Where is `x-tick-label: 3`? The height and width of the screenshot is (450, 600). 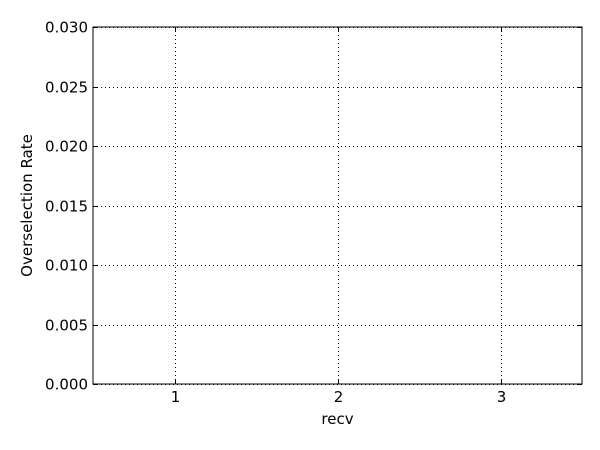 x-tick-label: 3 is located at coordinates (502, 397).